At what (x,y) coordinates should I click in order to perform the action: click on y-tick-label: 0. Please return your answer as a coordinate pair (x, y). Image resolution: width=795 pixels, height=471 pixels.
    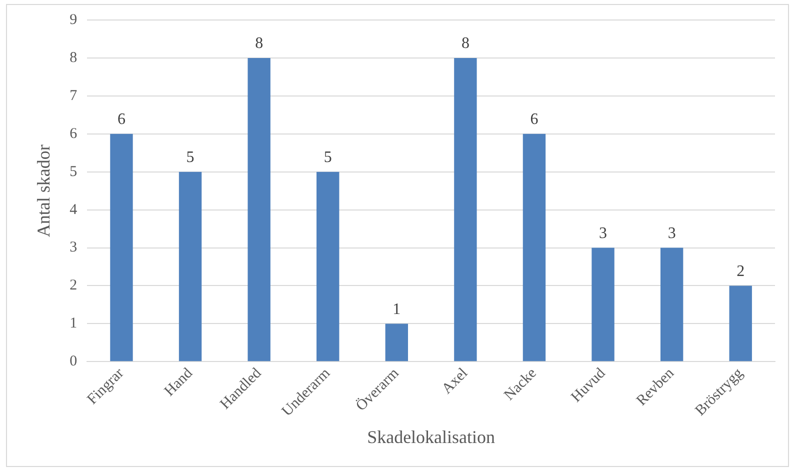
    Looking at the image, I should click on (74, 362).